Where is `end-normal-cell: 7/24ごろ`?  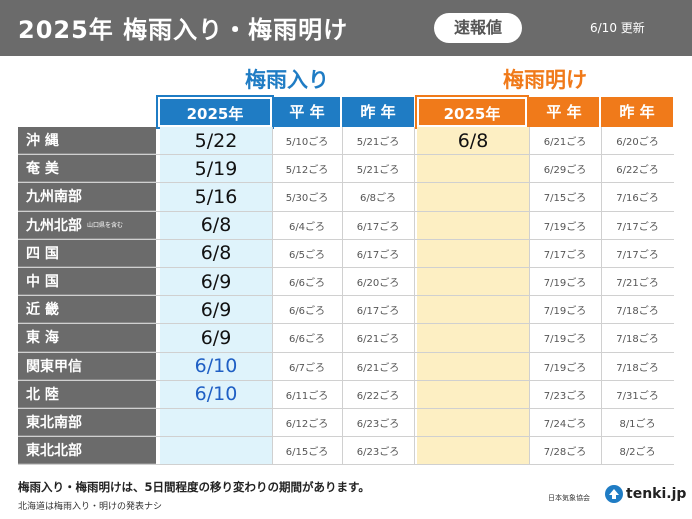 end-normal-cell: 7/24ごろ is located at coordinates (565, 425).